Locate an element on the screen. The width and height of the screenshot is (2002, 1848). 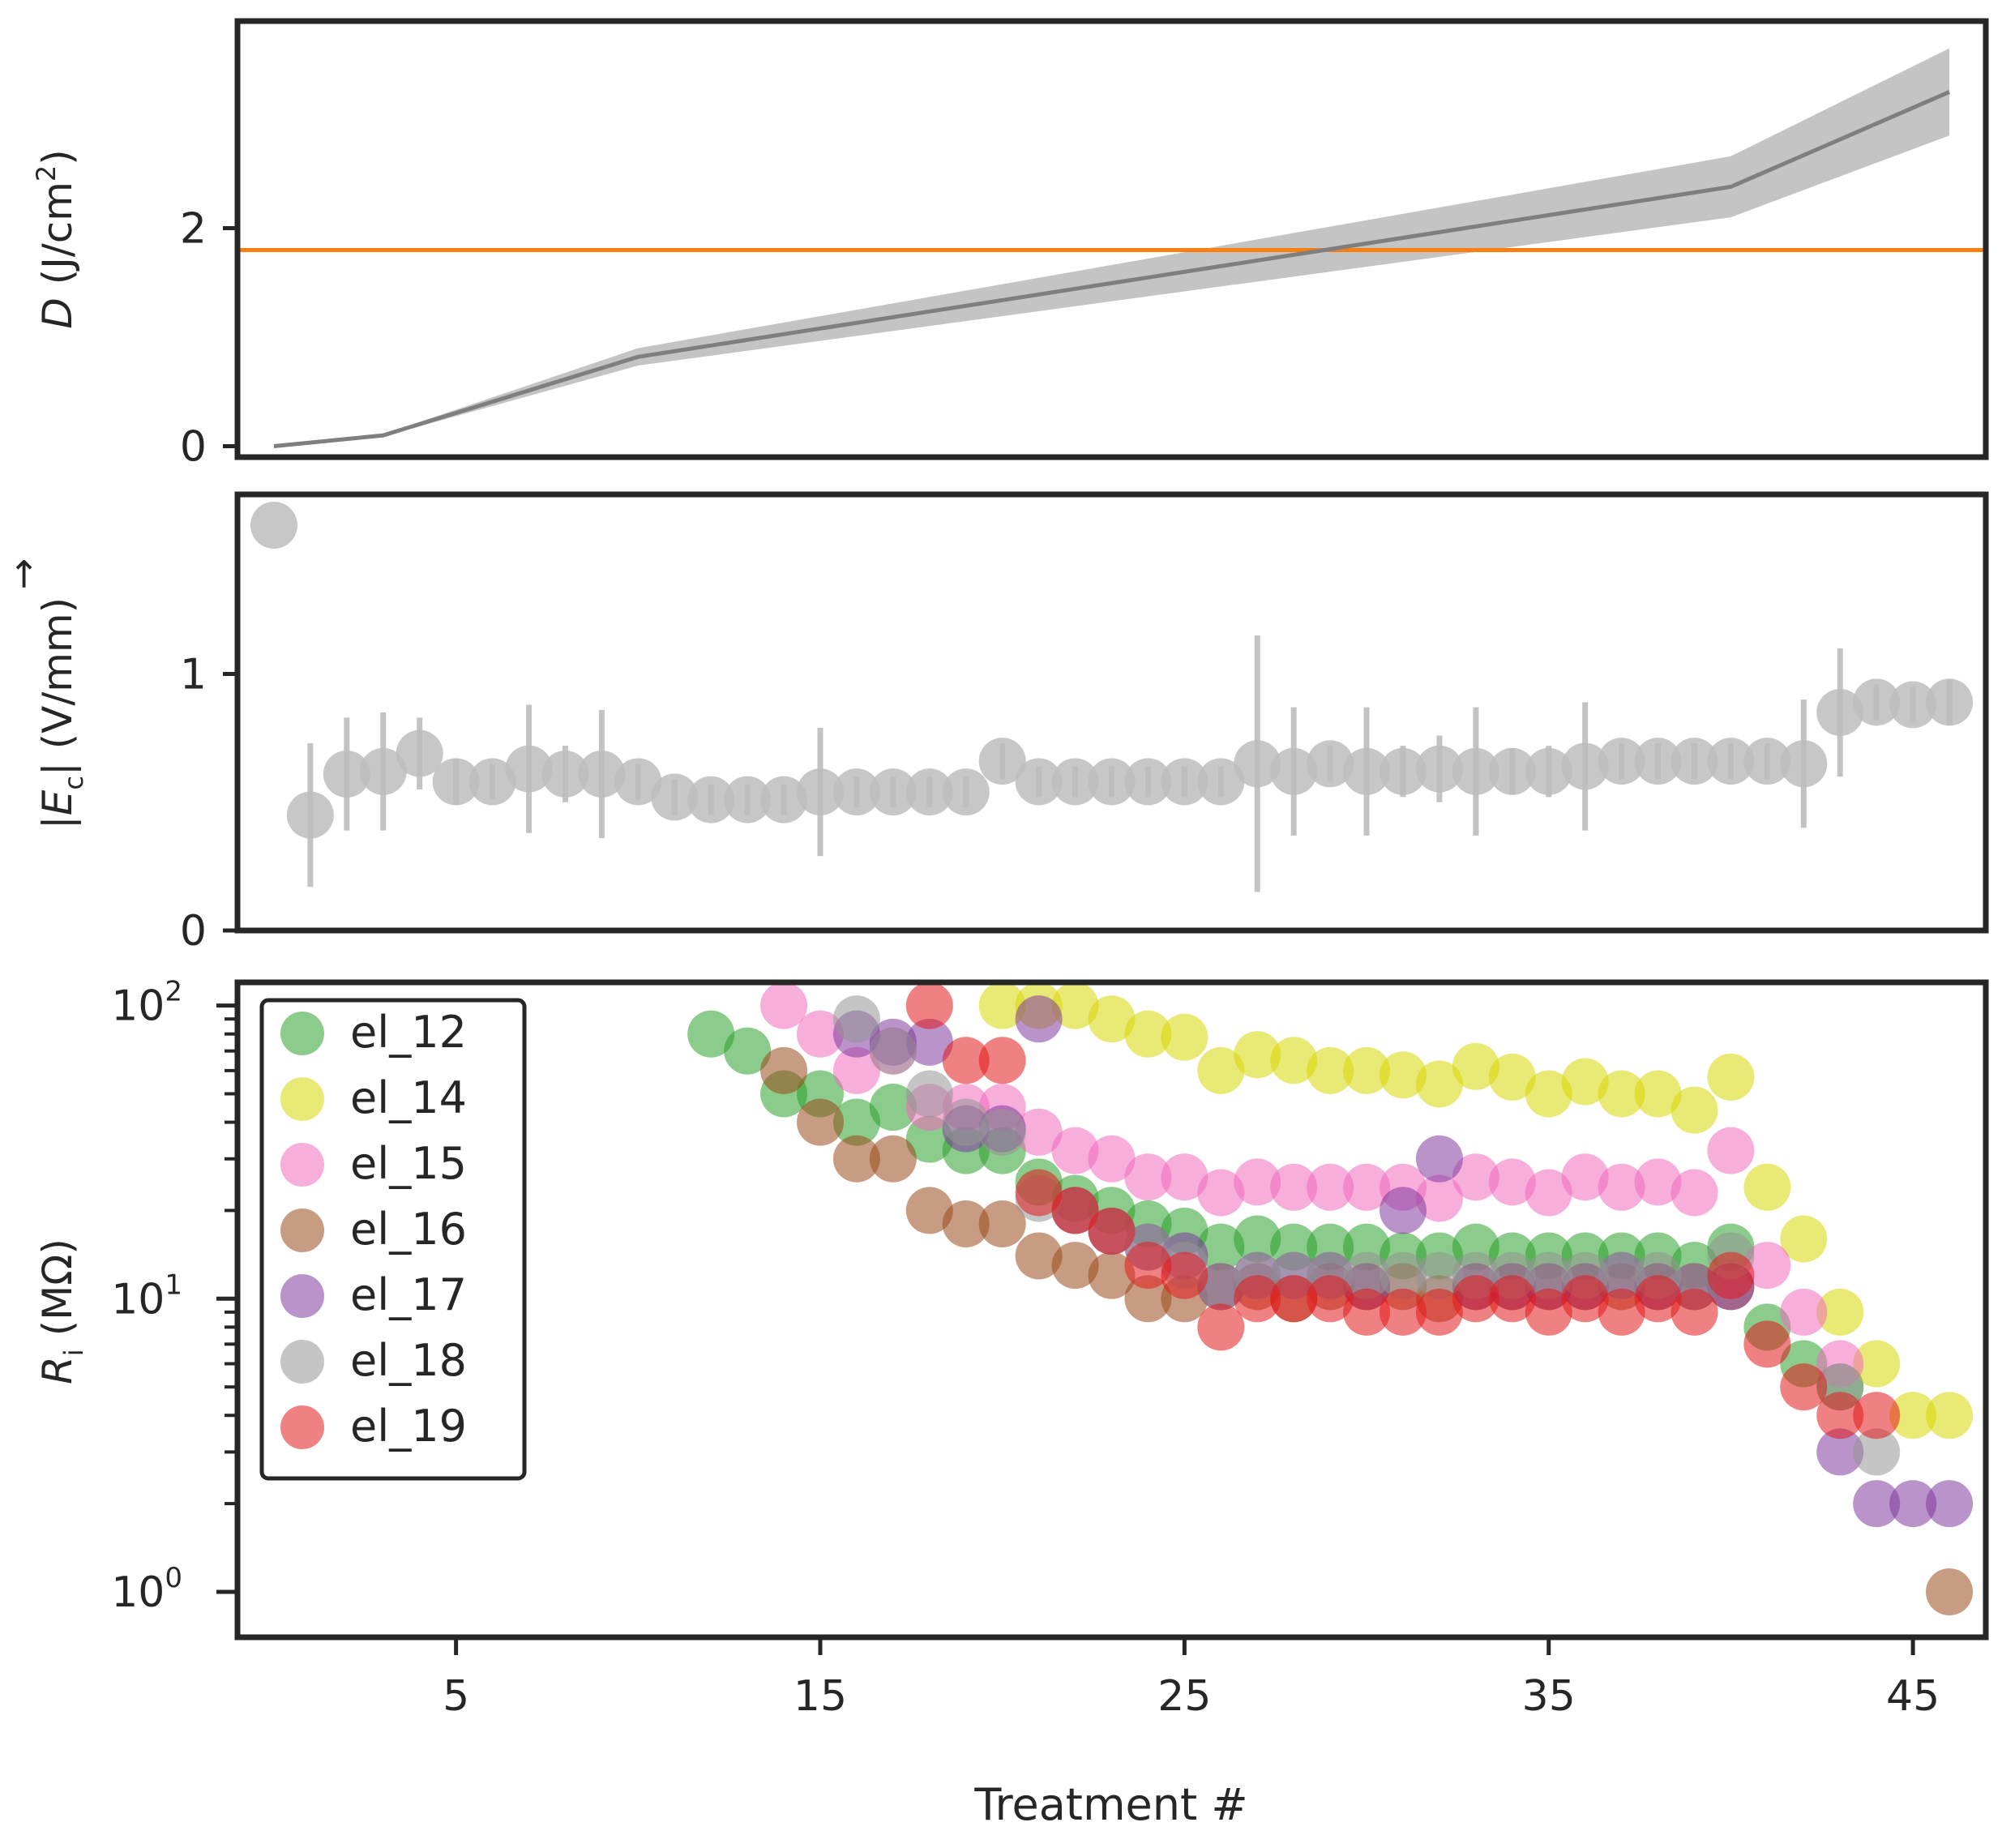
legend-label-el_12: el_12 is located at coordinates (408, 1032).